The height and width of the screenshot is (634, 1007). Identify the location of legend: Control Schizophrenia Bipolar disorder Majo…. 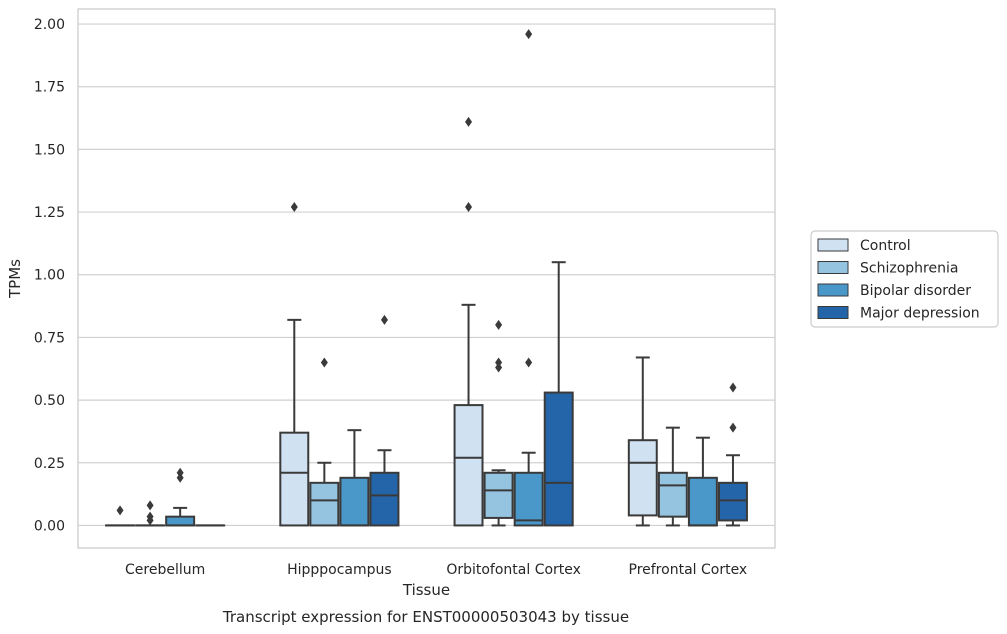
(904, 279).